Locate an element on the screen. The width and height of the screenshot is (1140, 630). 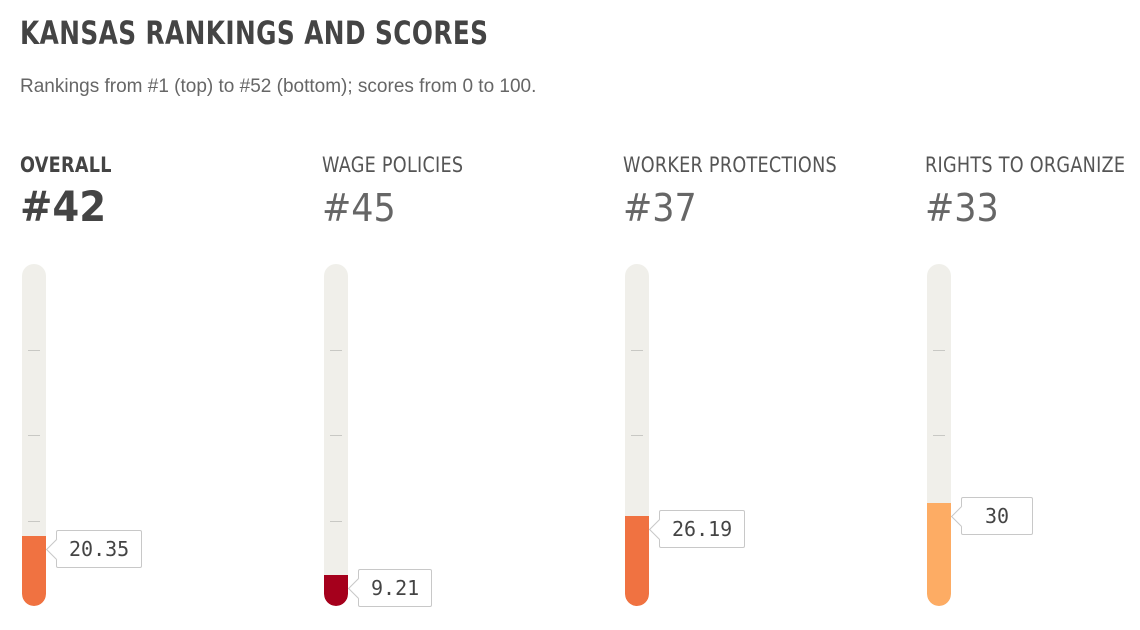
page-title: KANSAS RANKINGS AND SCORES is located at coordinates (254, 33).